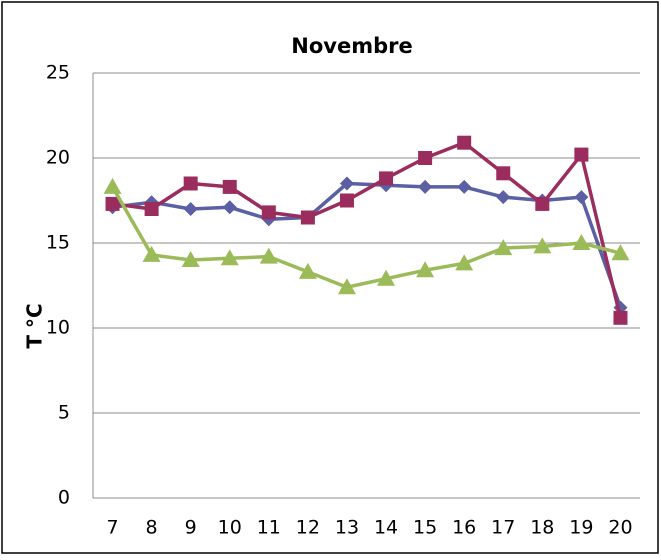 The image size is (661, 560). What do you see at coordinates (58, 328) in the screenshot?
I see `y-tick-label: 10` at bounding box center [58, 328].